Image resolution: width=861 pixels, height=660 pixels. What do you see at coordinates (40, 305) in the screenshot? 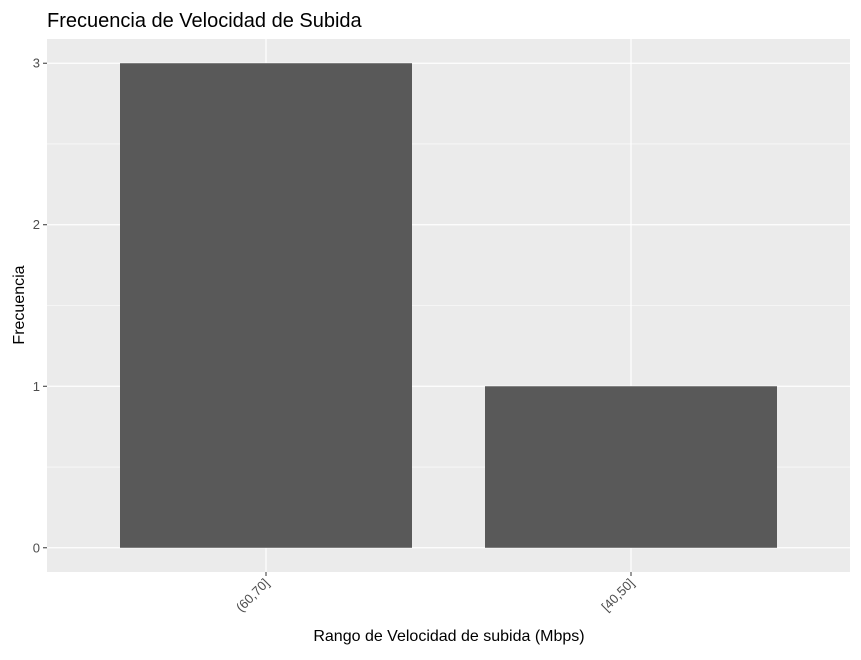
I see `y-axis: 0 1 2 3` at bounding box center [40, 305].